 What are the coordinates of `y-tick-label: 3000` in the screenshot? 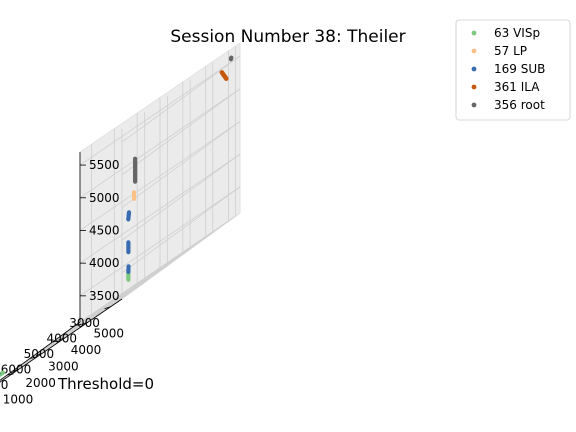 It's located at (63, 366).